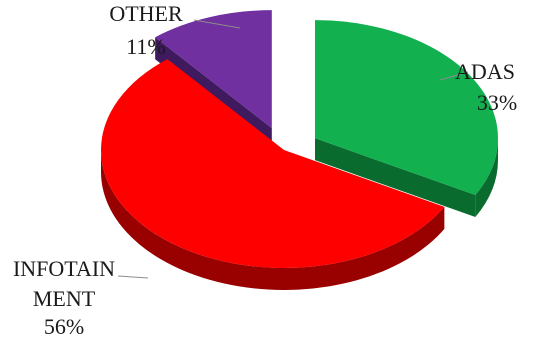 Image resolution: width=535 pixels, height=339 pixels. What do you see at coordinates (146, 46) in the screenshot?
I see `percent-label-other: 11%` at bounding box center [146, 46].